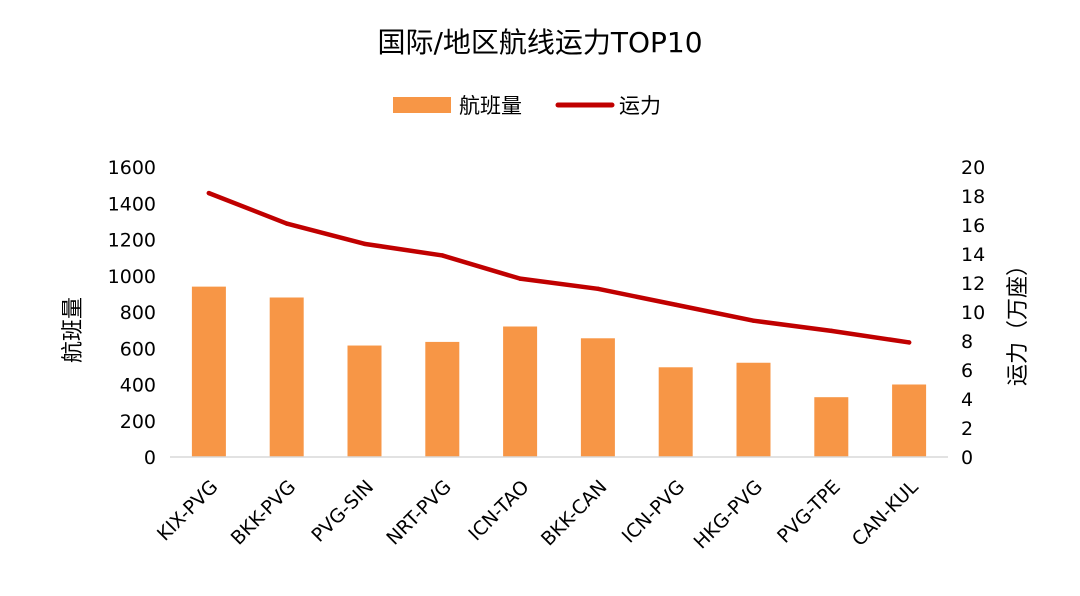 Image resolution: width=1080 pixels, height=596 pixels. What do you see at coordinates (527, 106) in the screenshot?
I see `legend: 航班量 运力` at bounding box center [527, 106].